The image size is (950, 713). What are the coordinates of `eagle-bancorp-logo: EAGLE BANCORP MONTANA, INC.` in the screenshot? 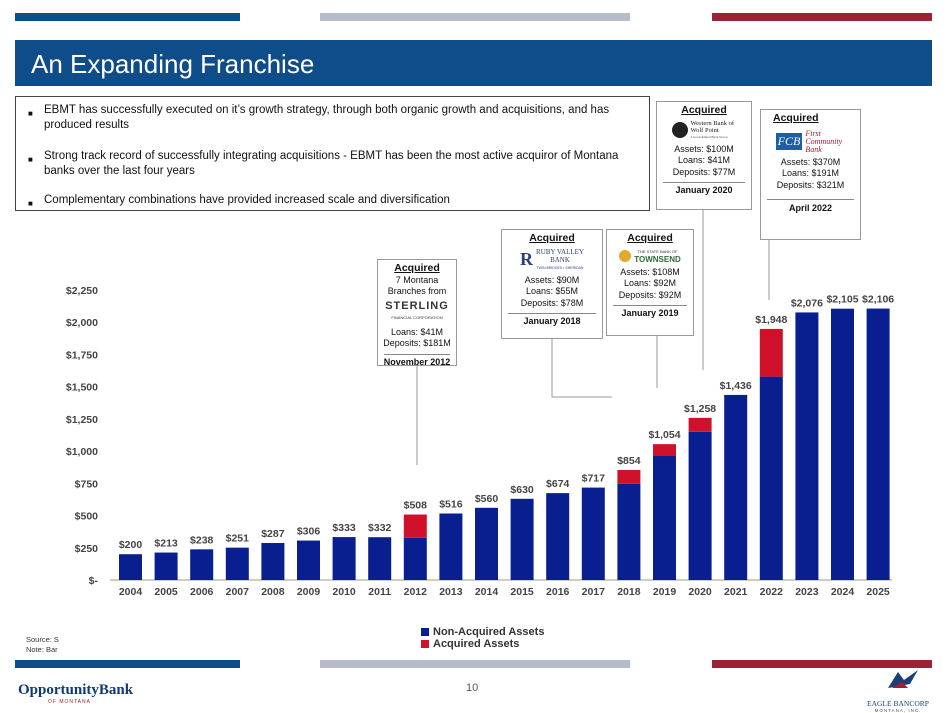 It's located at (898, 690).